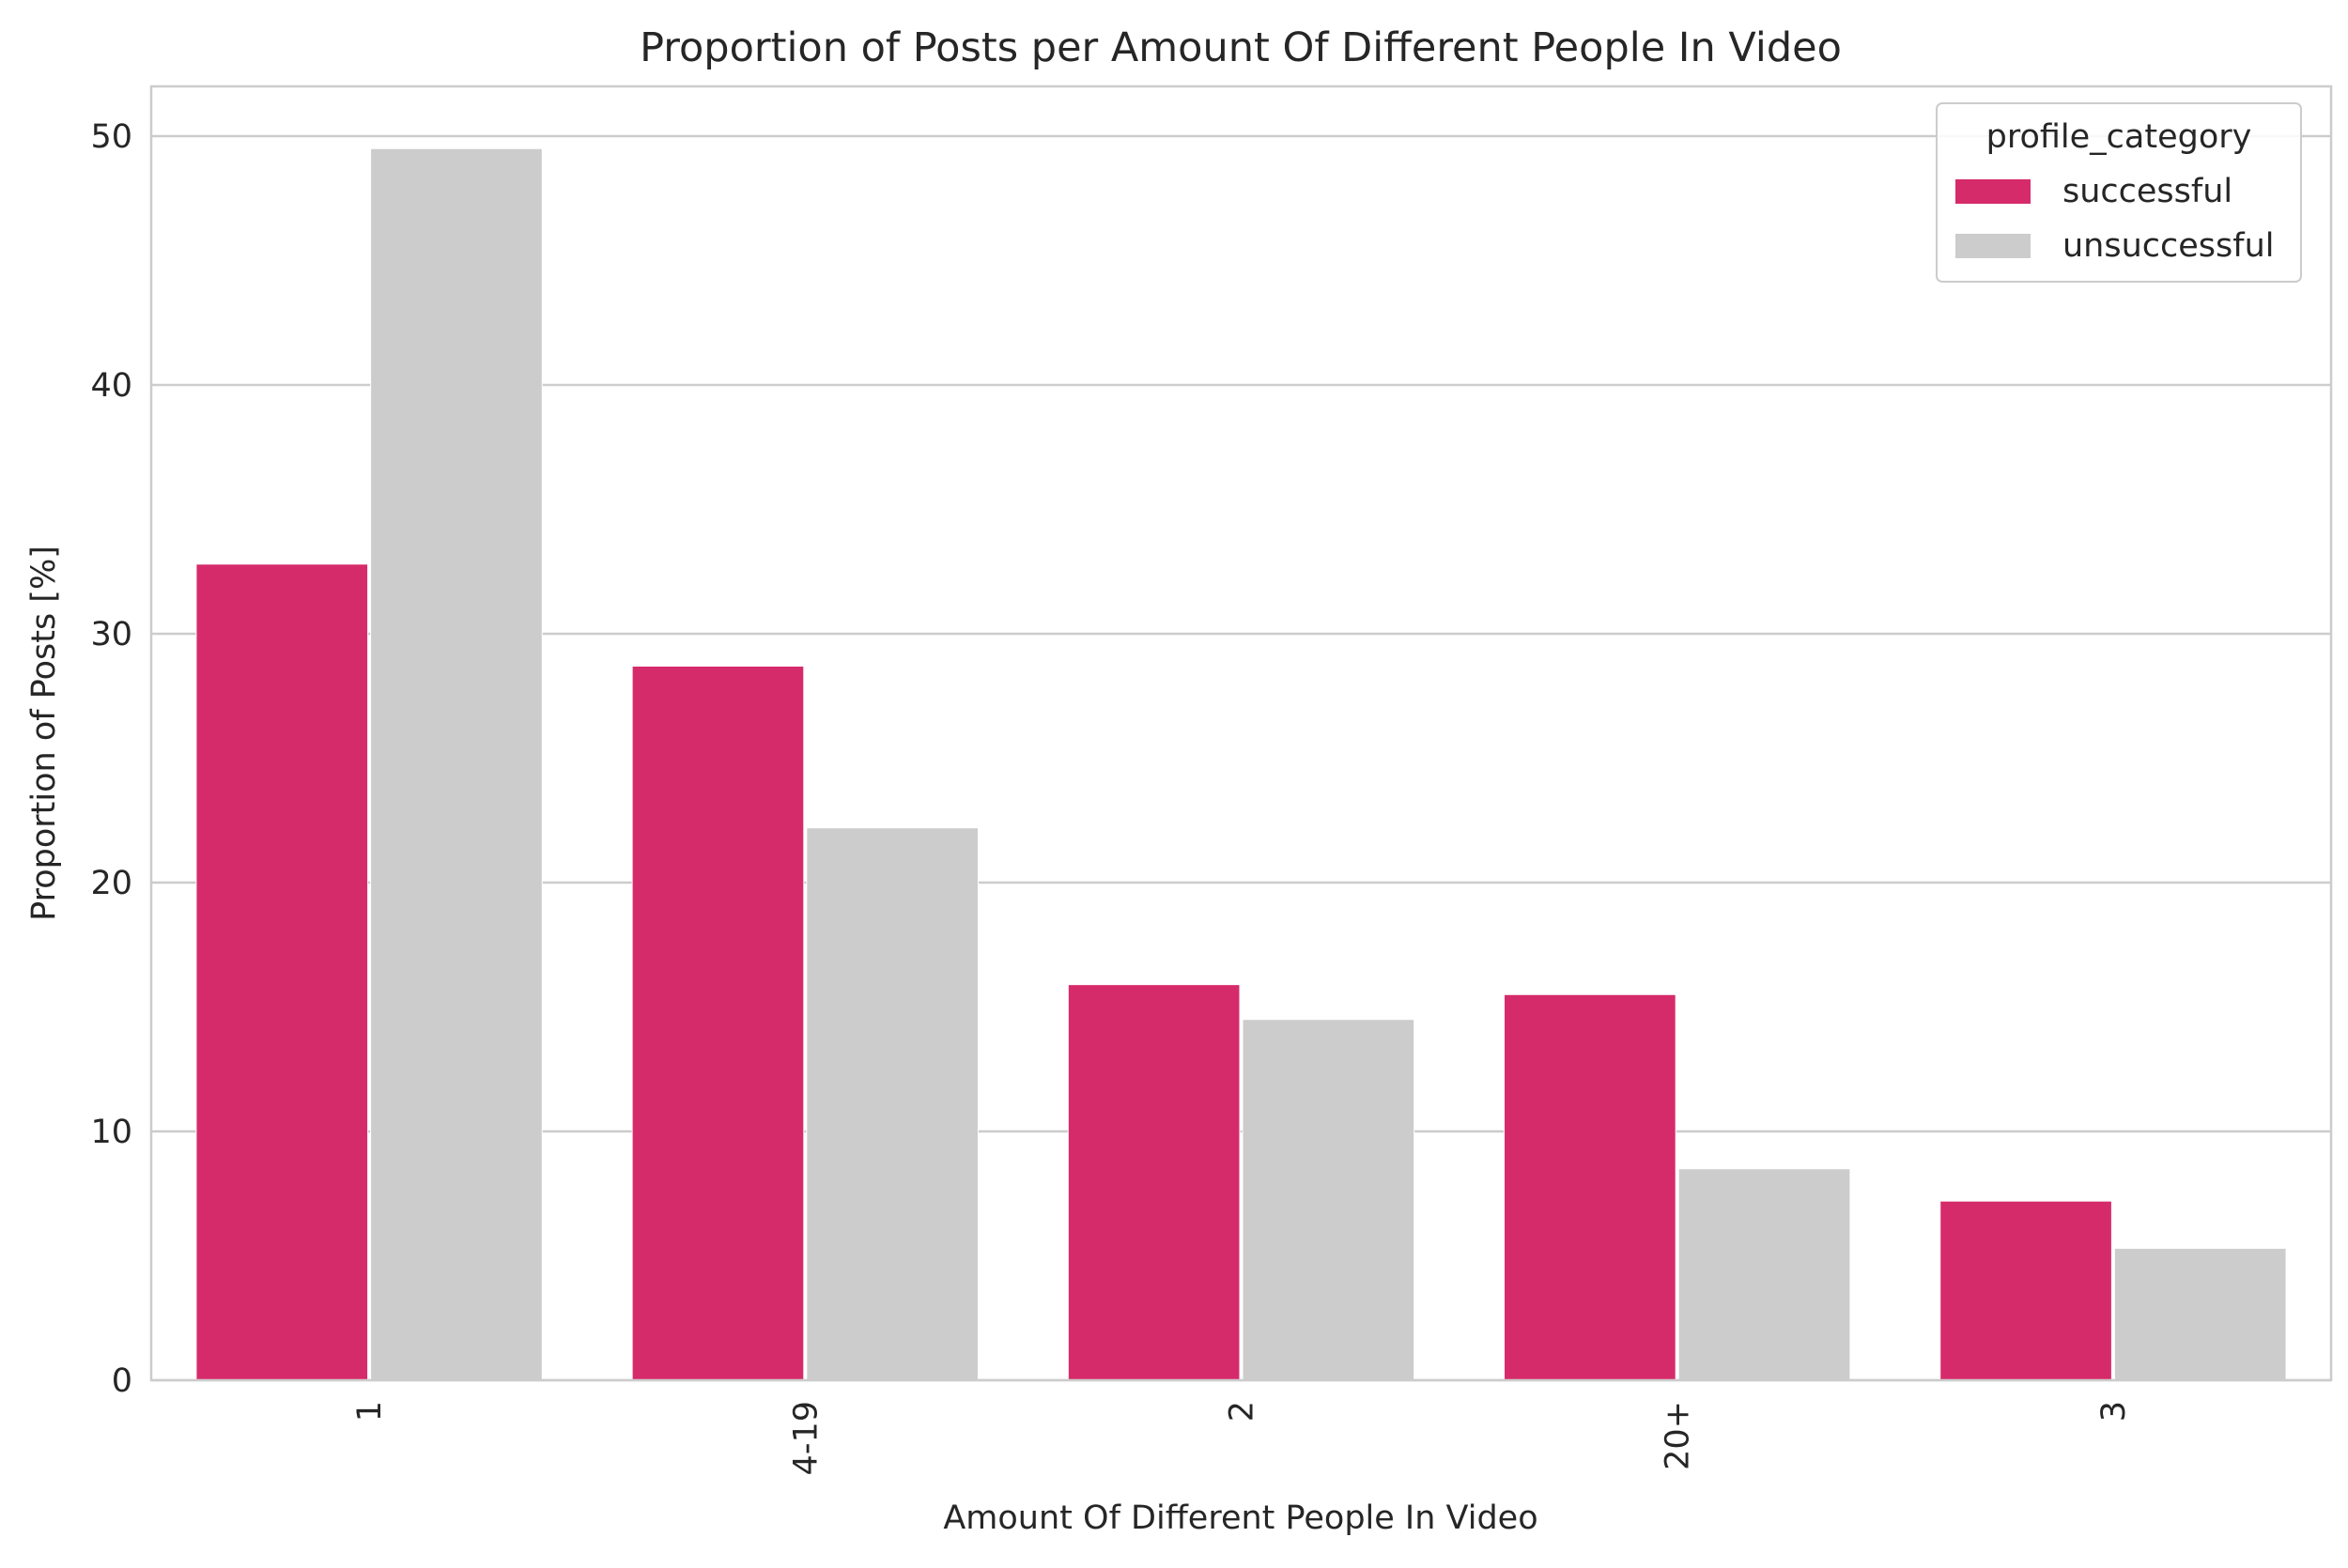 The image size is (2348, 1568). I want to click on y-tick-label: 50, so click(111, 137).